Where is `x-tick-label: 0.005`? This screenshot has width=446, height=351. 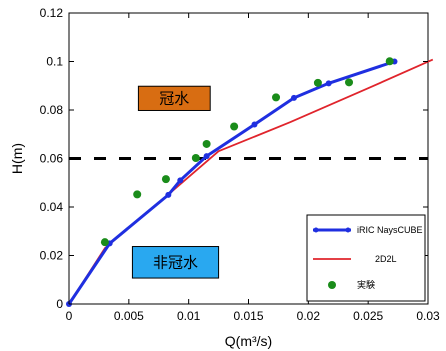
x-tick-label: 0.005 is located at coordinates (129, 316).